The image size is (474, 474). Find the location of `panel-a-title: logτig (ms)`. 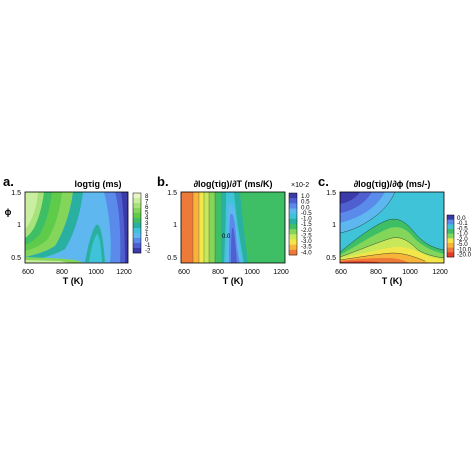

panel-a-title: logτig (ms) is located at coordinates (97, 184).